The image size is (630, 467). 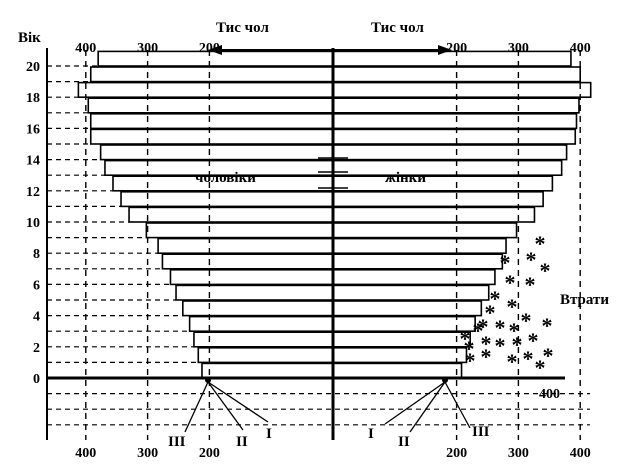 I want to click on loss-asterisk-24: *, so click(x=540, y=367).